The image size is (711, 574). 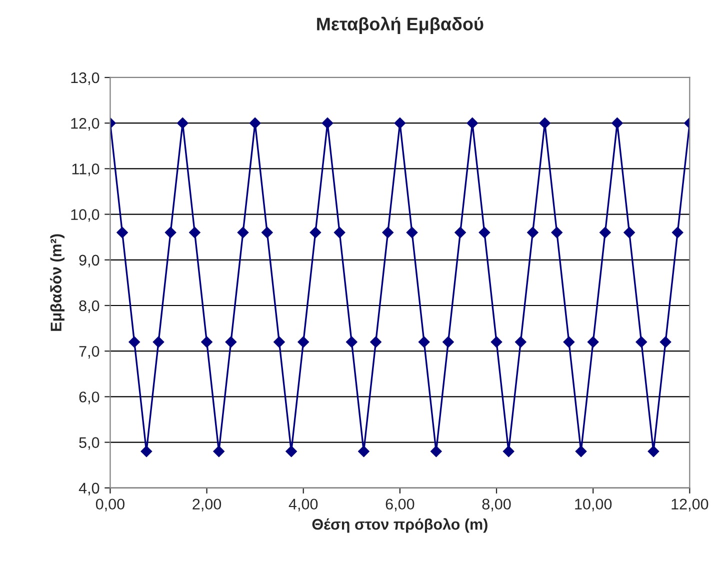 I want to click on y-axis-title: Εμβαδόν (m²), so click(x=57, y=282).